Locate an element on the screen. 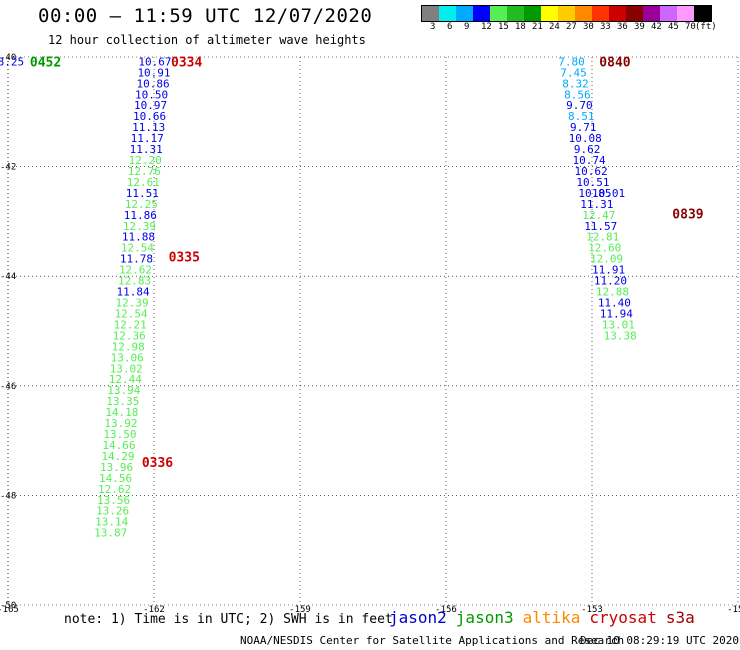 This screenshot has height=650, width=740. wave-height-point: 10.51 is located at coordinates (592, 182).